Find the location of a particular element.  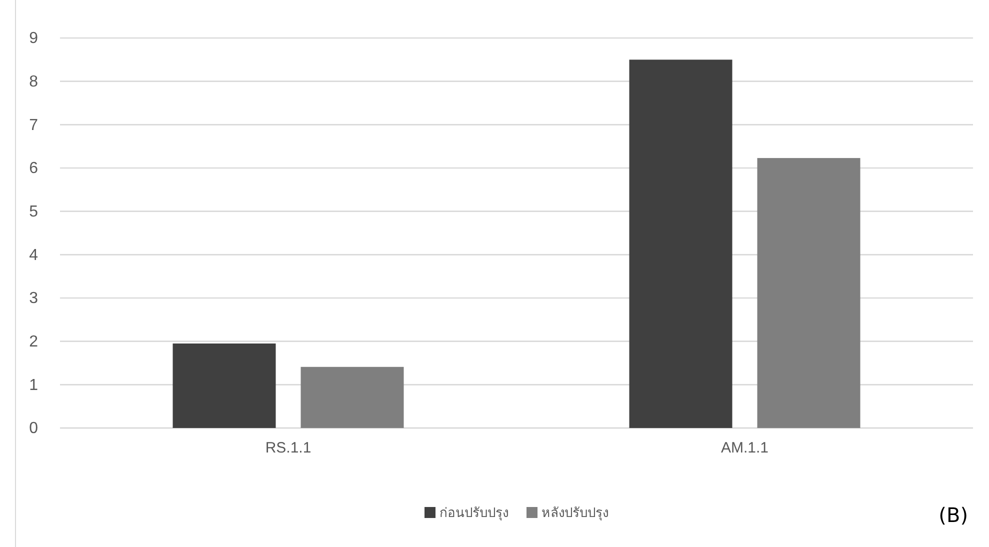

x-tick-label: AM.1.1 is located at coordinates (744, 448).